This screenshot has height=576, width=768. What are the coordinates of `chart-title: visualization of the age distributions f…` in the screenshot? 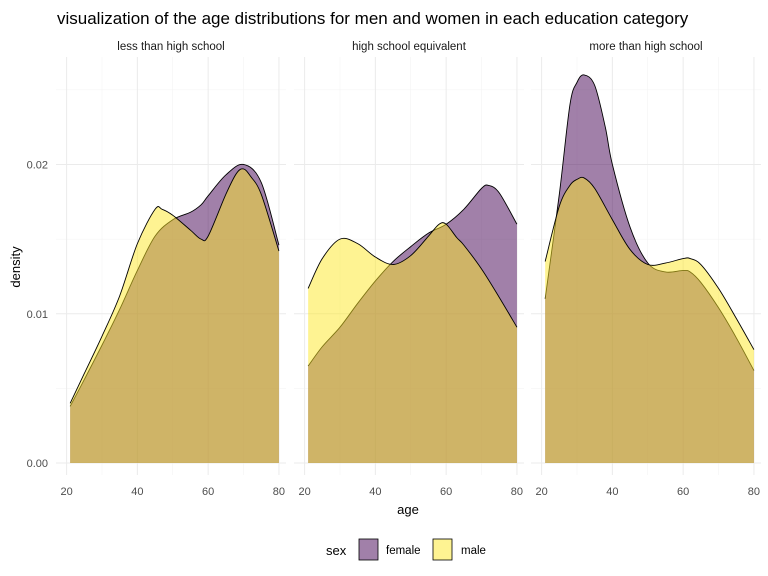 It's located at (373, 18).